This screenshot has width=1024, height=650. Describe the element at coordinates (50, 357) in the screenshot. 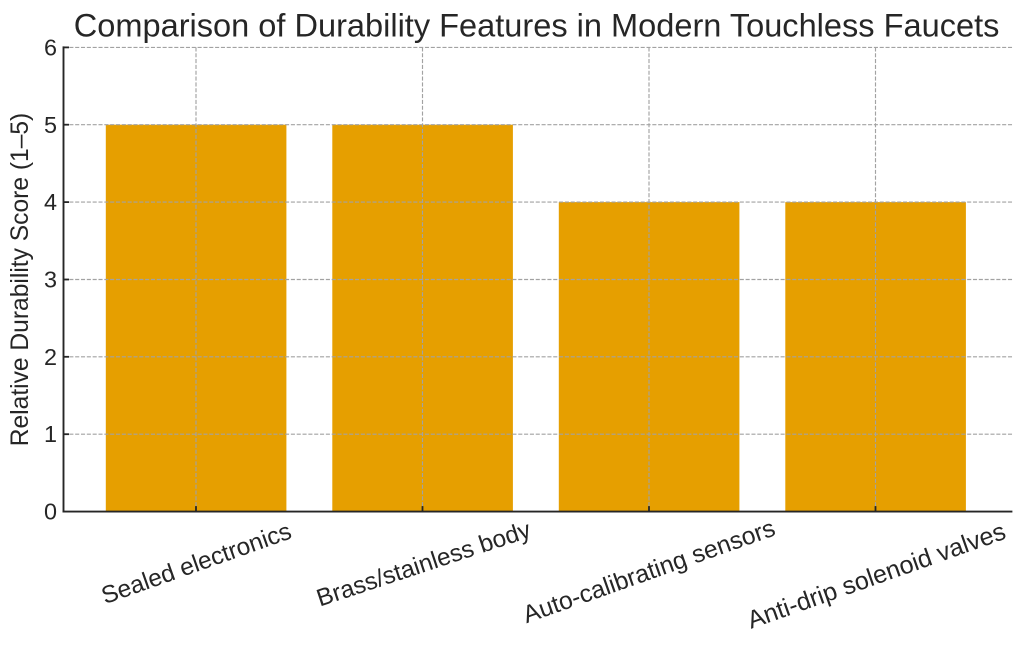

I see `svg-text: 2` at that location.